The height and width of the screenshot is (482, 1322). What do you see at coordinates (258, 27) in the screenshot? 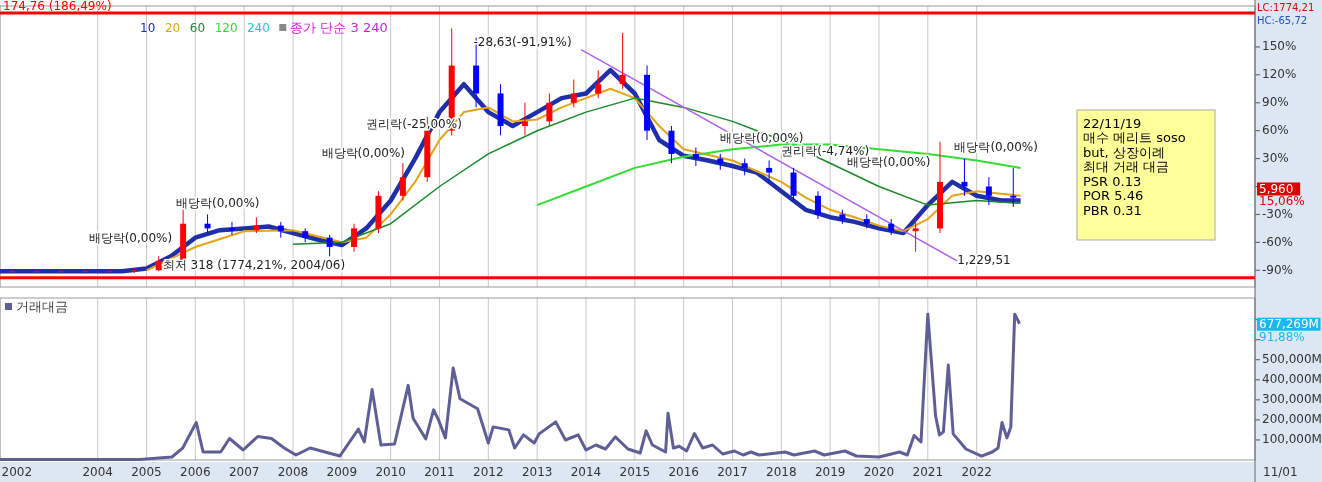
I see `annotation: 240` at bounding box center [258, 27].